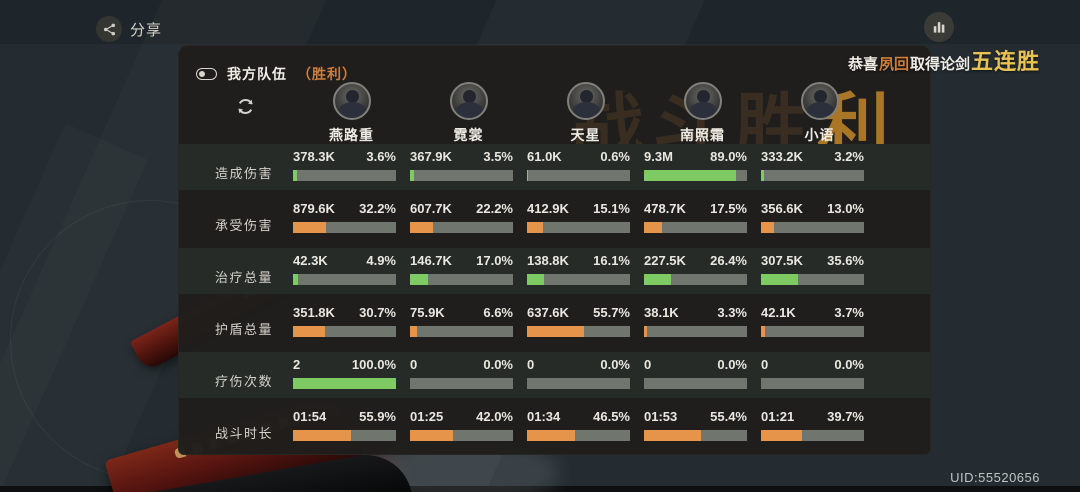 Image resolution: width=1080 pixels, height=492 pixels. Describe the element at coordinates (314, 312) in the screenshot. I see `stat-value: 351.8K` at that location.